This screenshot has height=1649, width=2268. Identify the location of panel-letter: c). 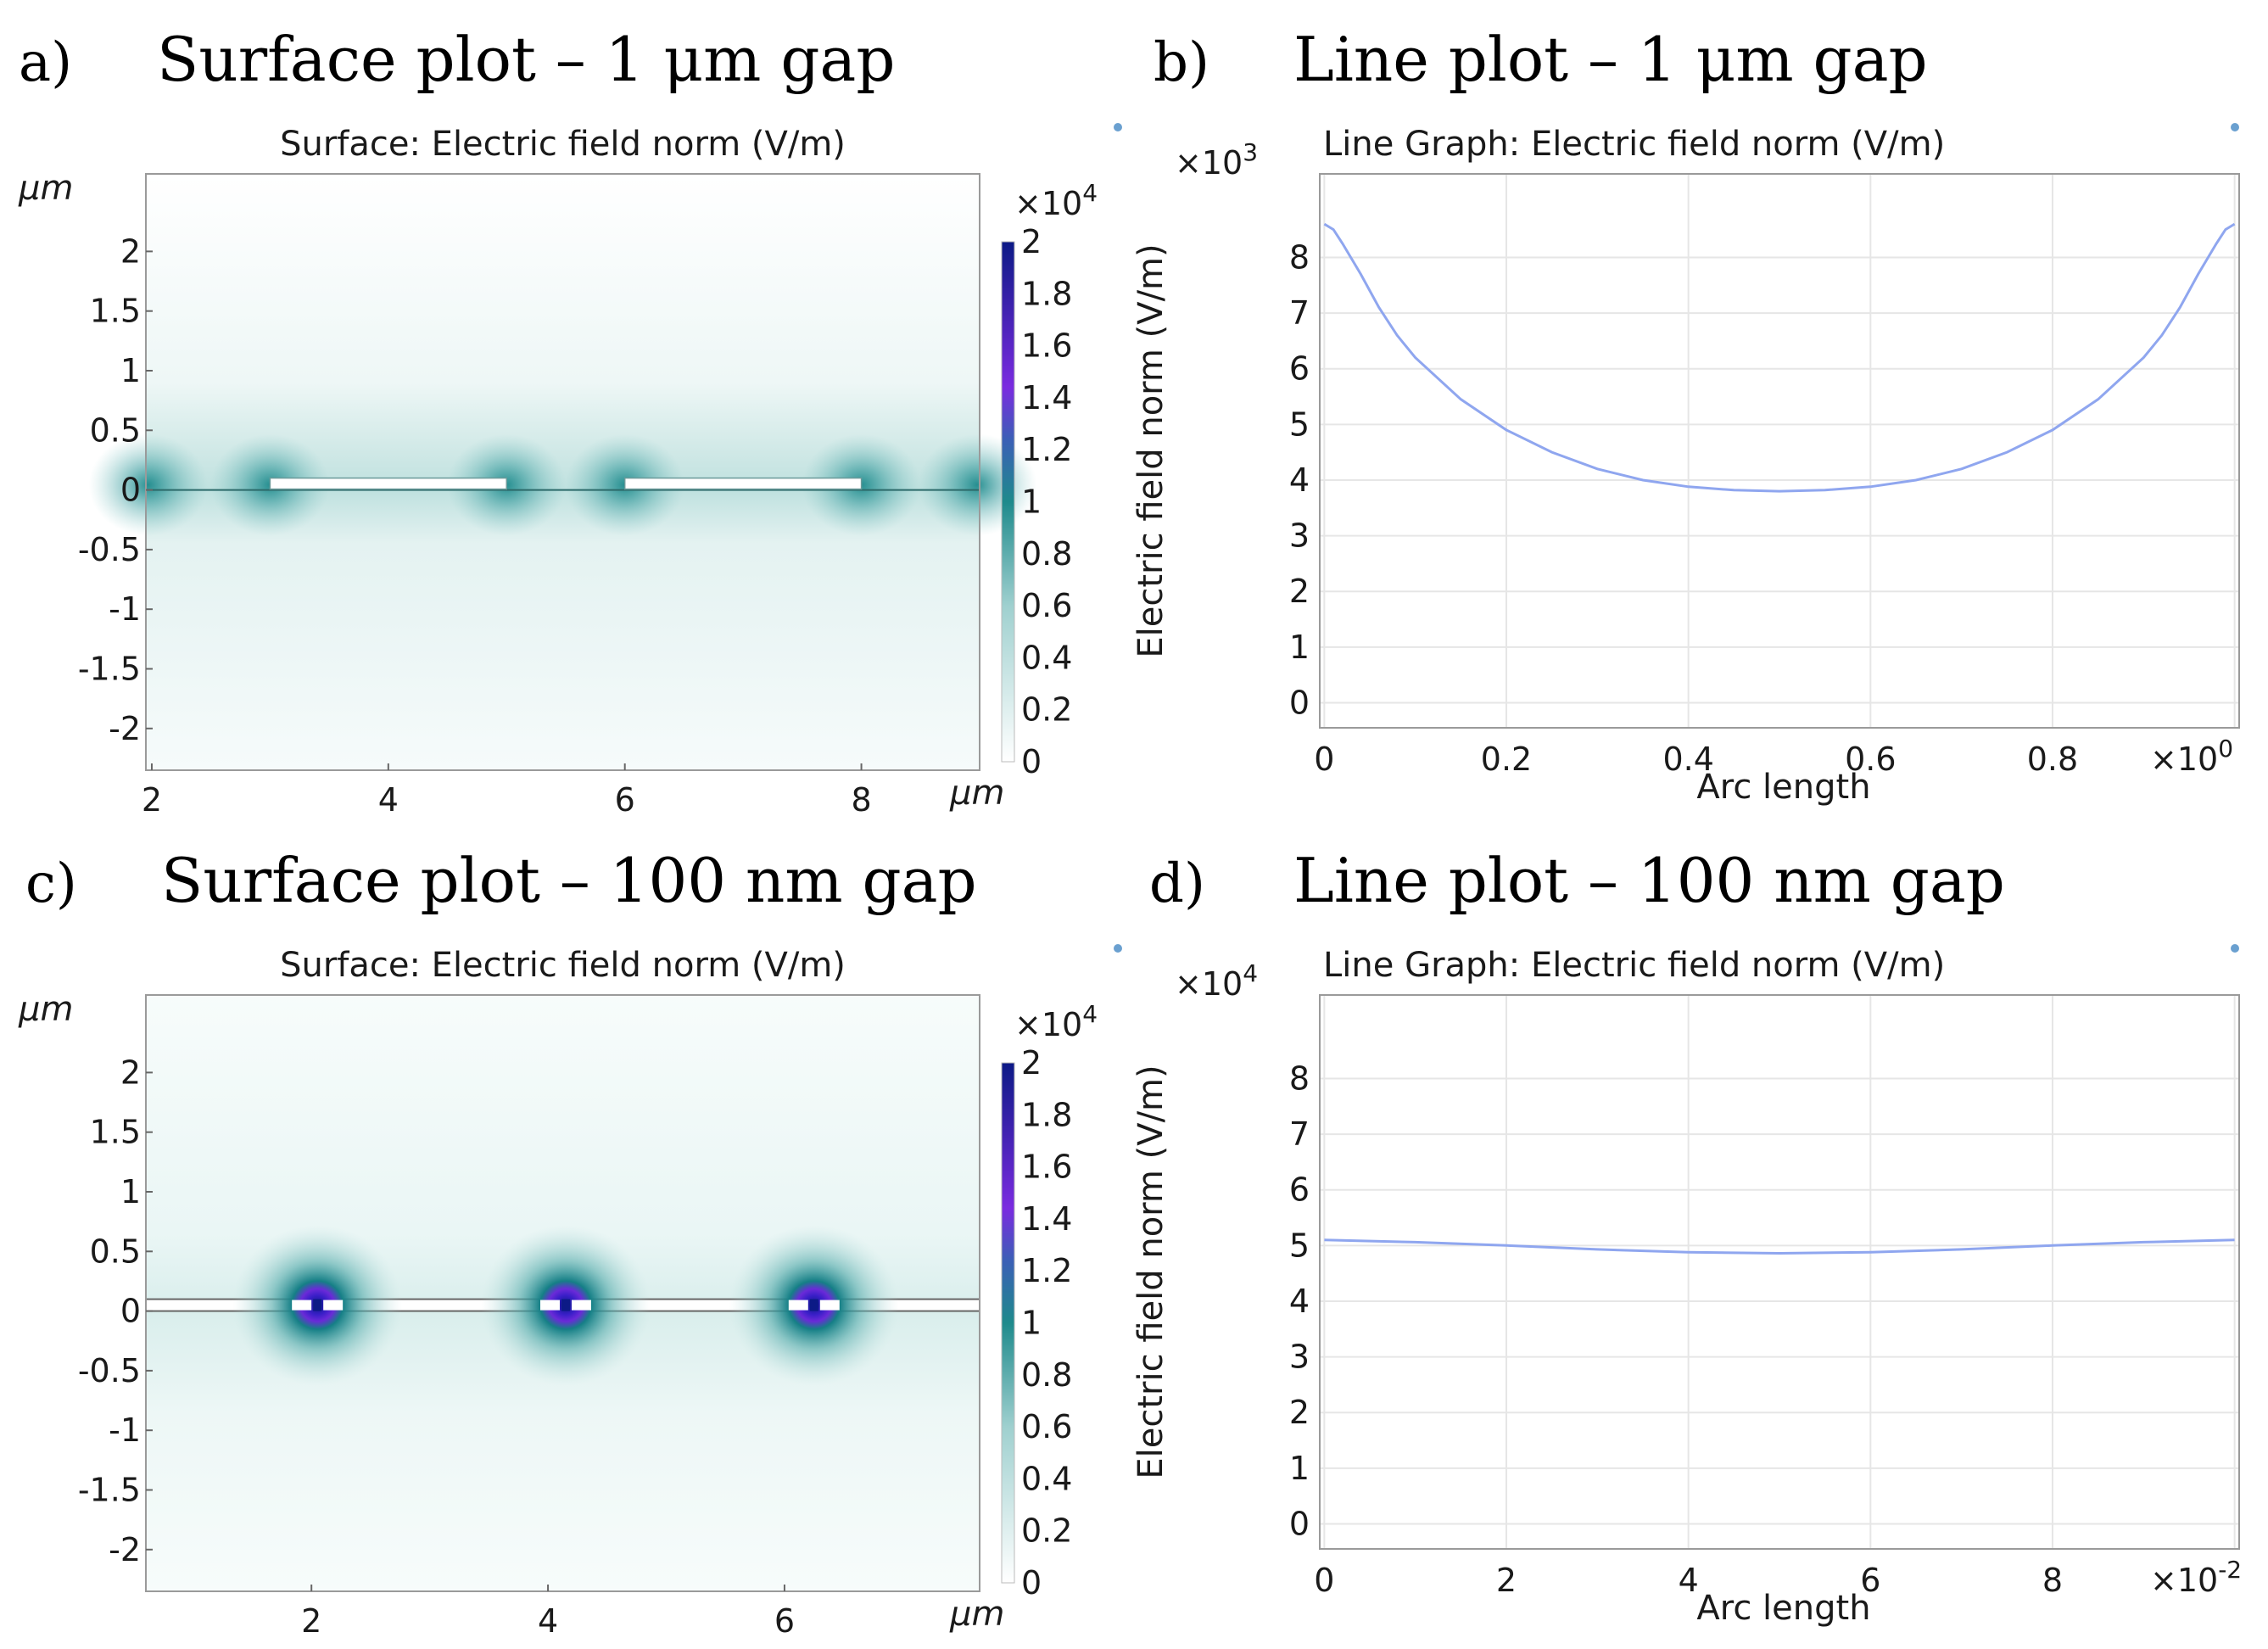
(51, 883).